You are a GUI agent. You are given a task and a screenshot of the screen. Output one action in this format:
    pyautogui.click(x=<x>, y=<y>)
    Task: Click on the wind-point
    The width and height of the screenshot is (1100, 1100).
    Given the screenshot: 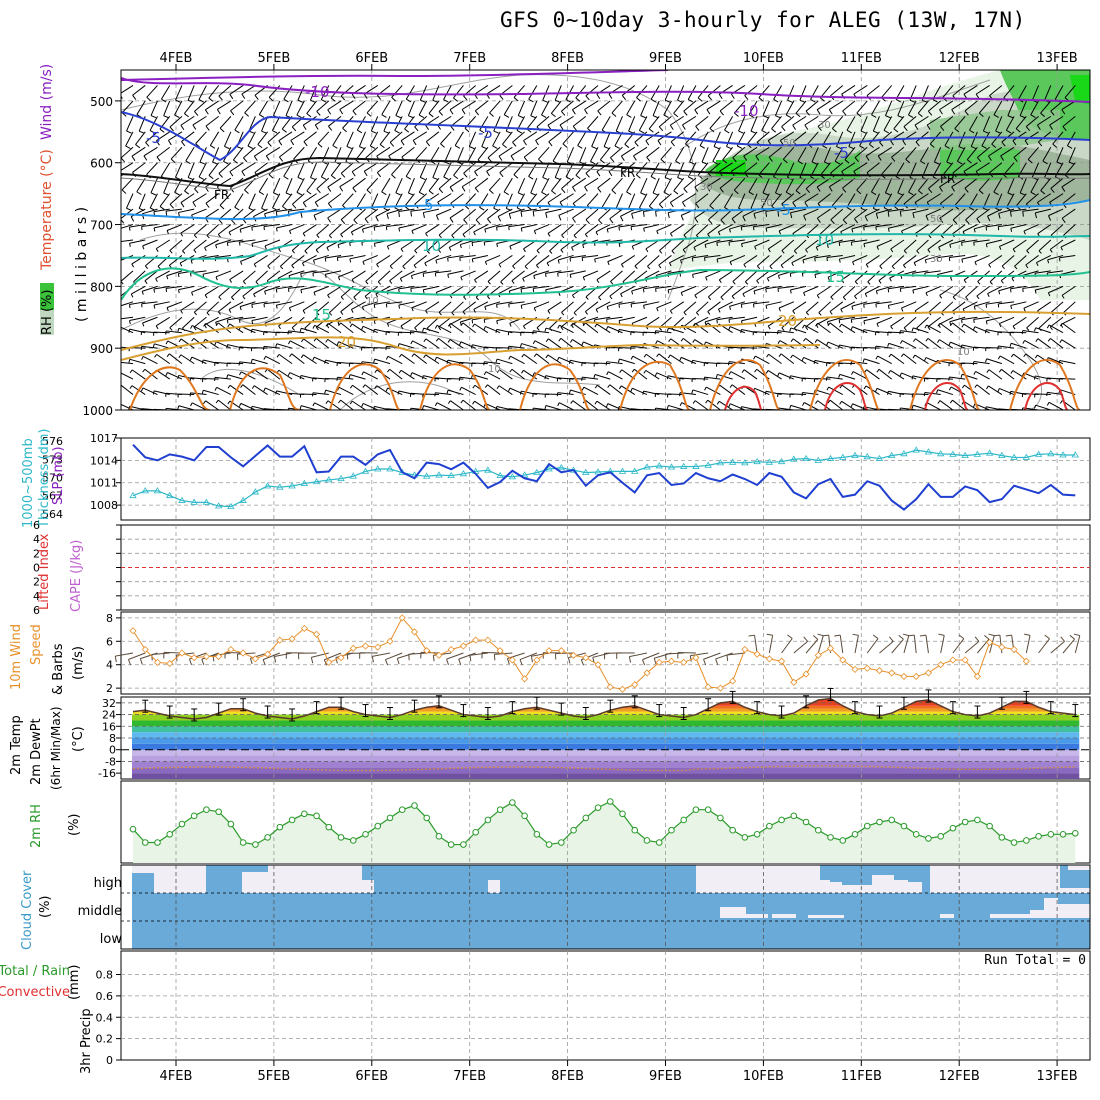 What is the action you would take?
    pyautogui.click(x=157, y=662)
    